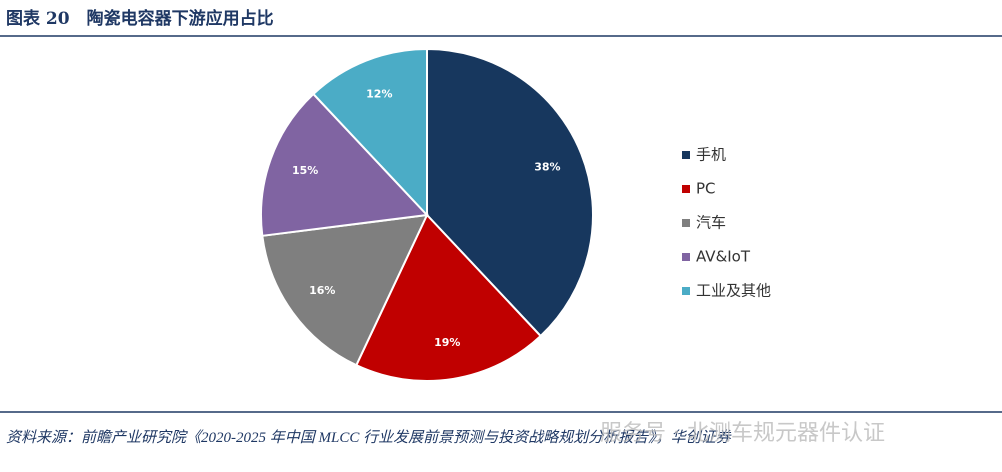 The height and width of the screenshot is (472, 1002). I want to click on data-label: 15%, so click(305, 170).